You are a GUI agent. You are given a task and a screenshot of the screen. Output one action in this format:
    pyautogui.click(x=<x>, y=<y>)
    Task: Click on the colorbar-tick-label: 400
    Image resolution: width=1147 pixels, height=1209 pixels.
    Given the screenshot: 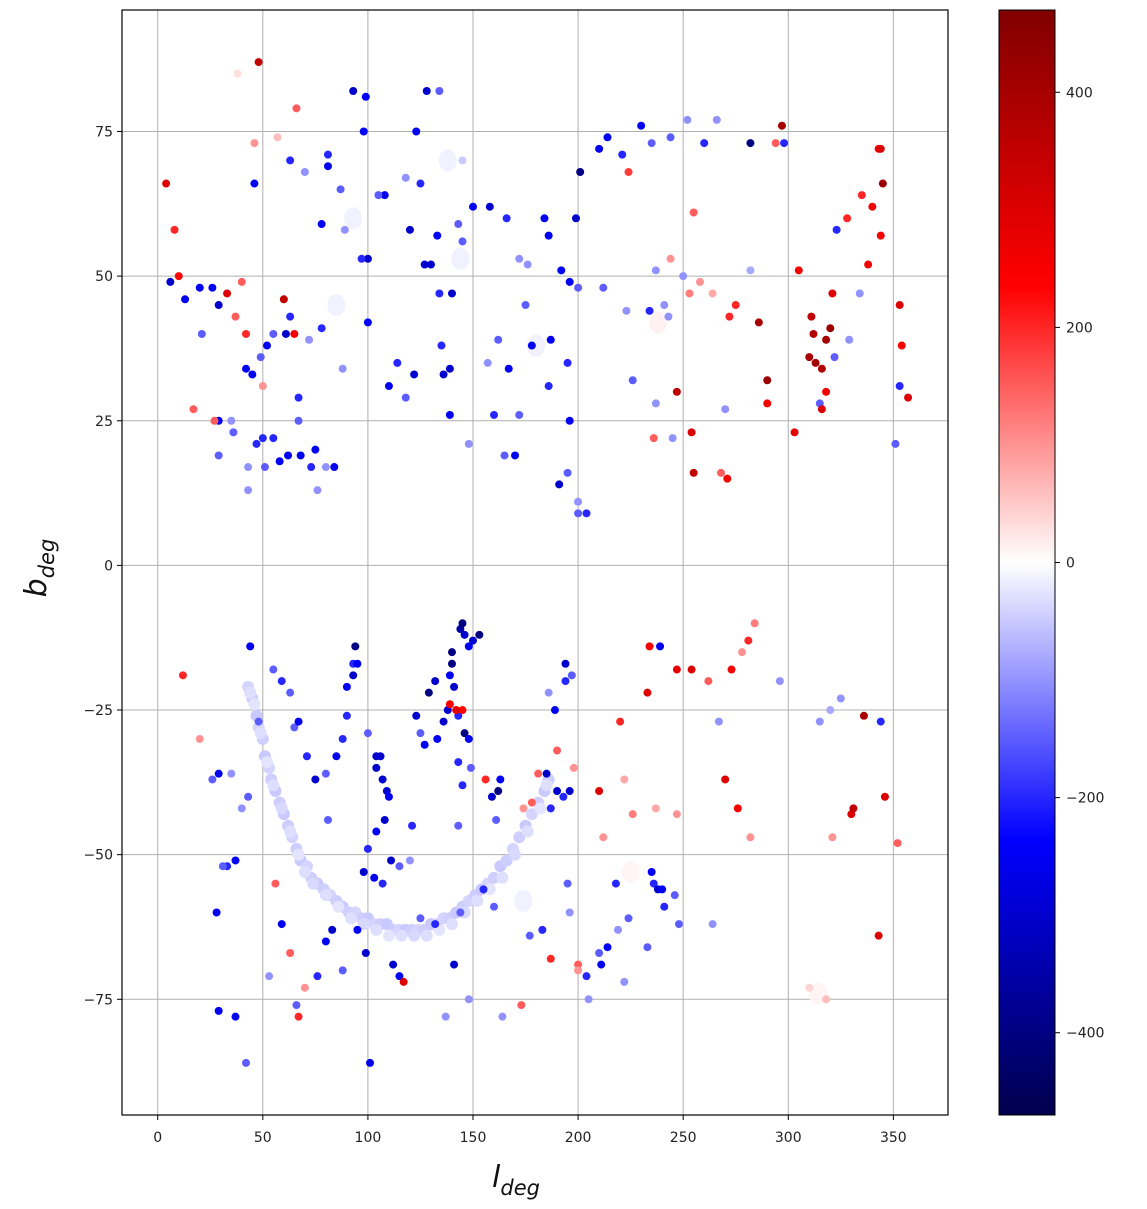 What is the action you would take?
    pyautogui.click(x=1079, y=93)
    